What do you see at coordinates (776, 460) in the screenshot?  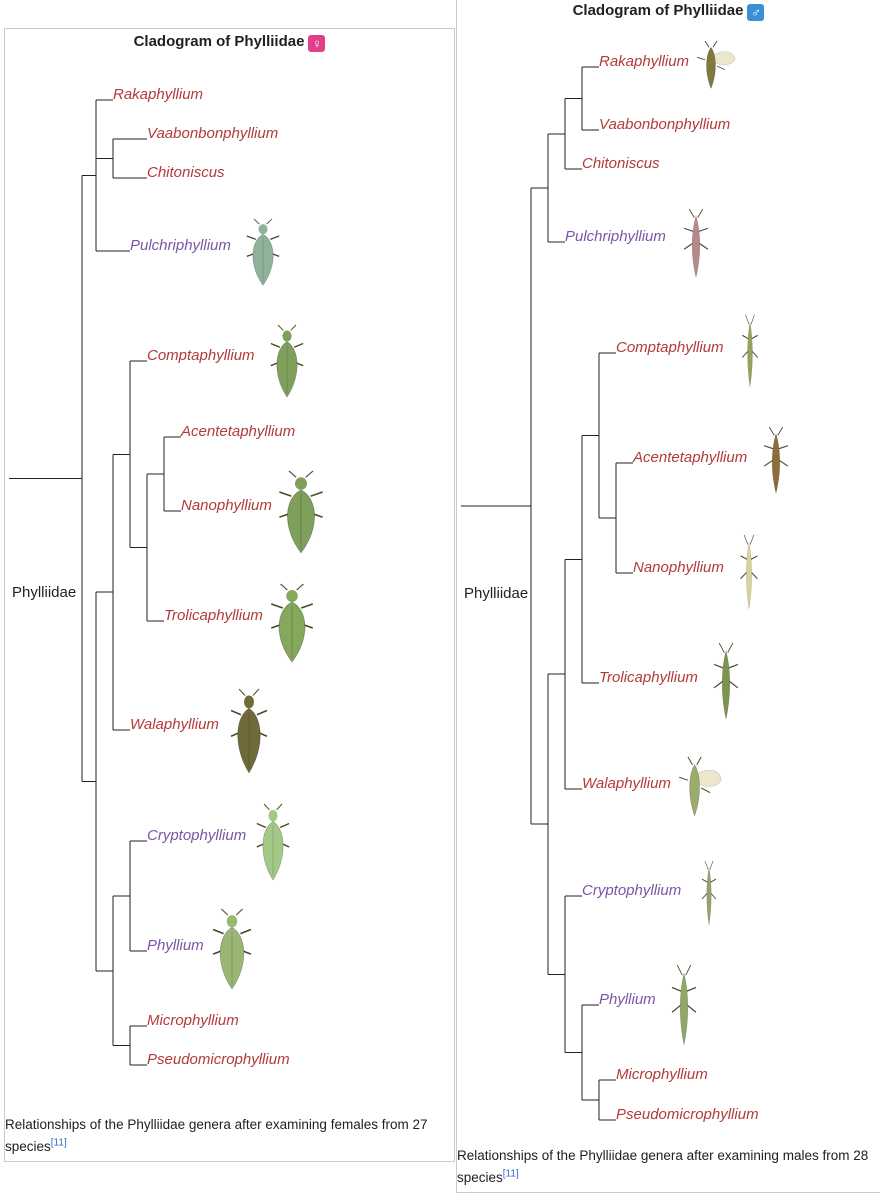 I see `male-insect-brown-icon` at bounding box center [776, 460].